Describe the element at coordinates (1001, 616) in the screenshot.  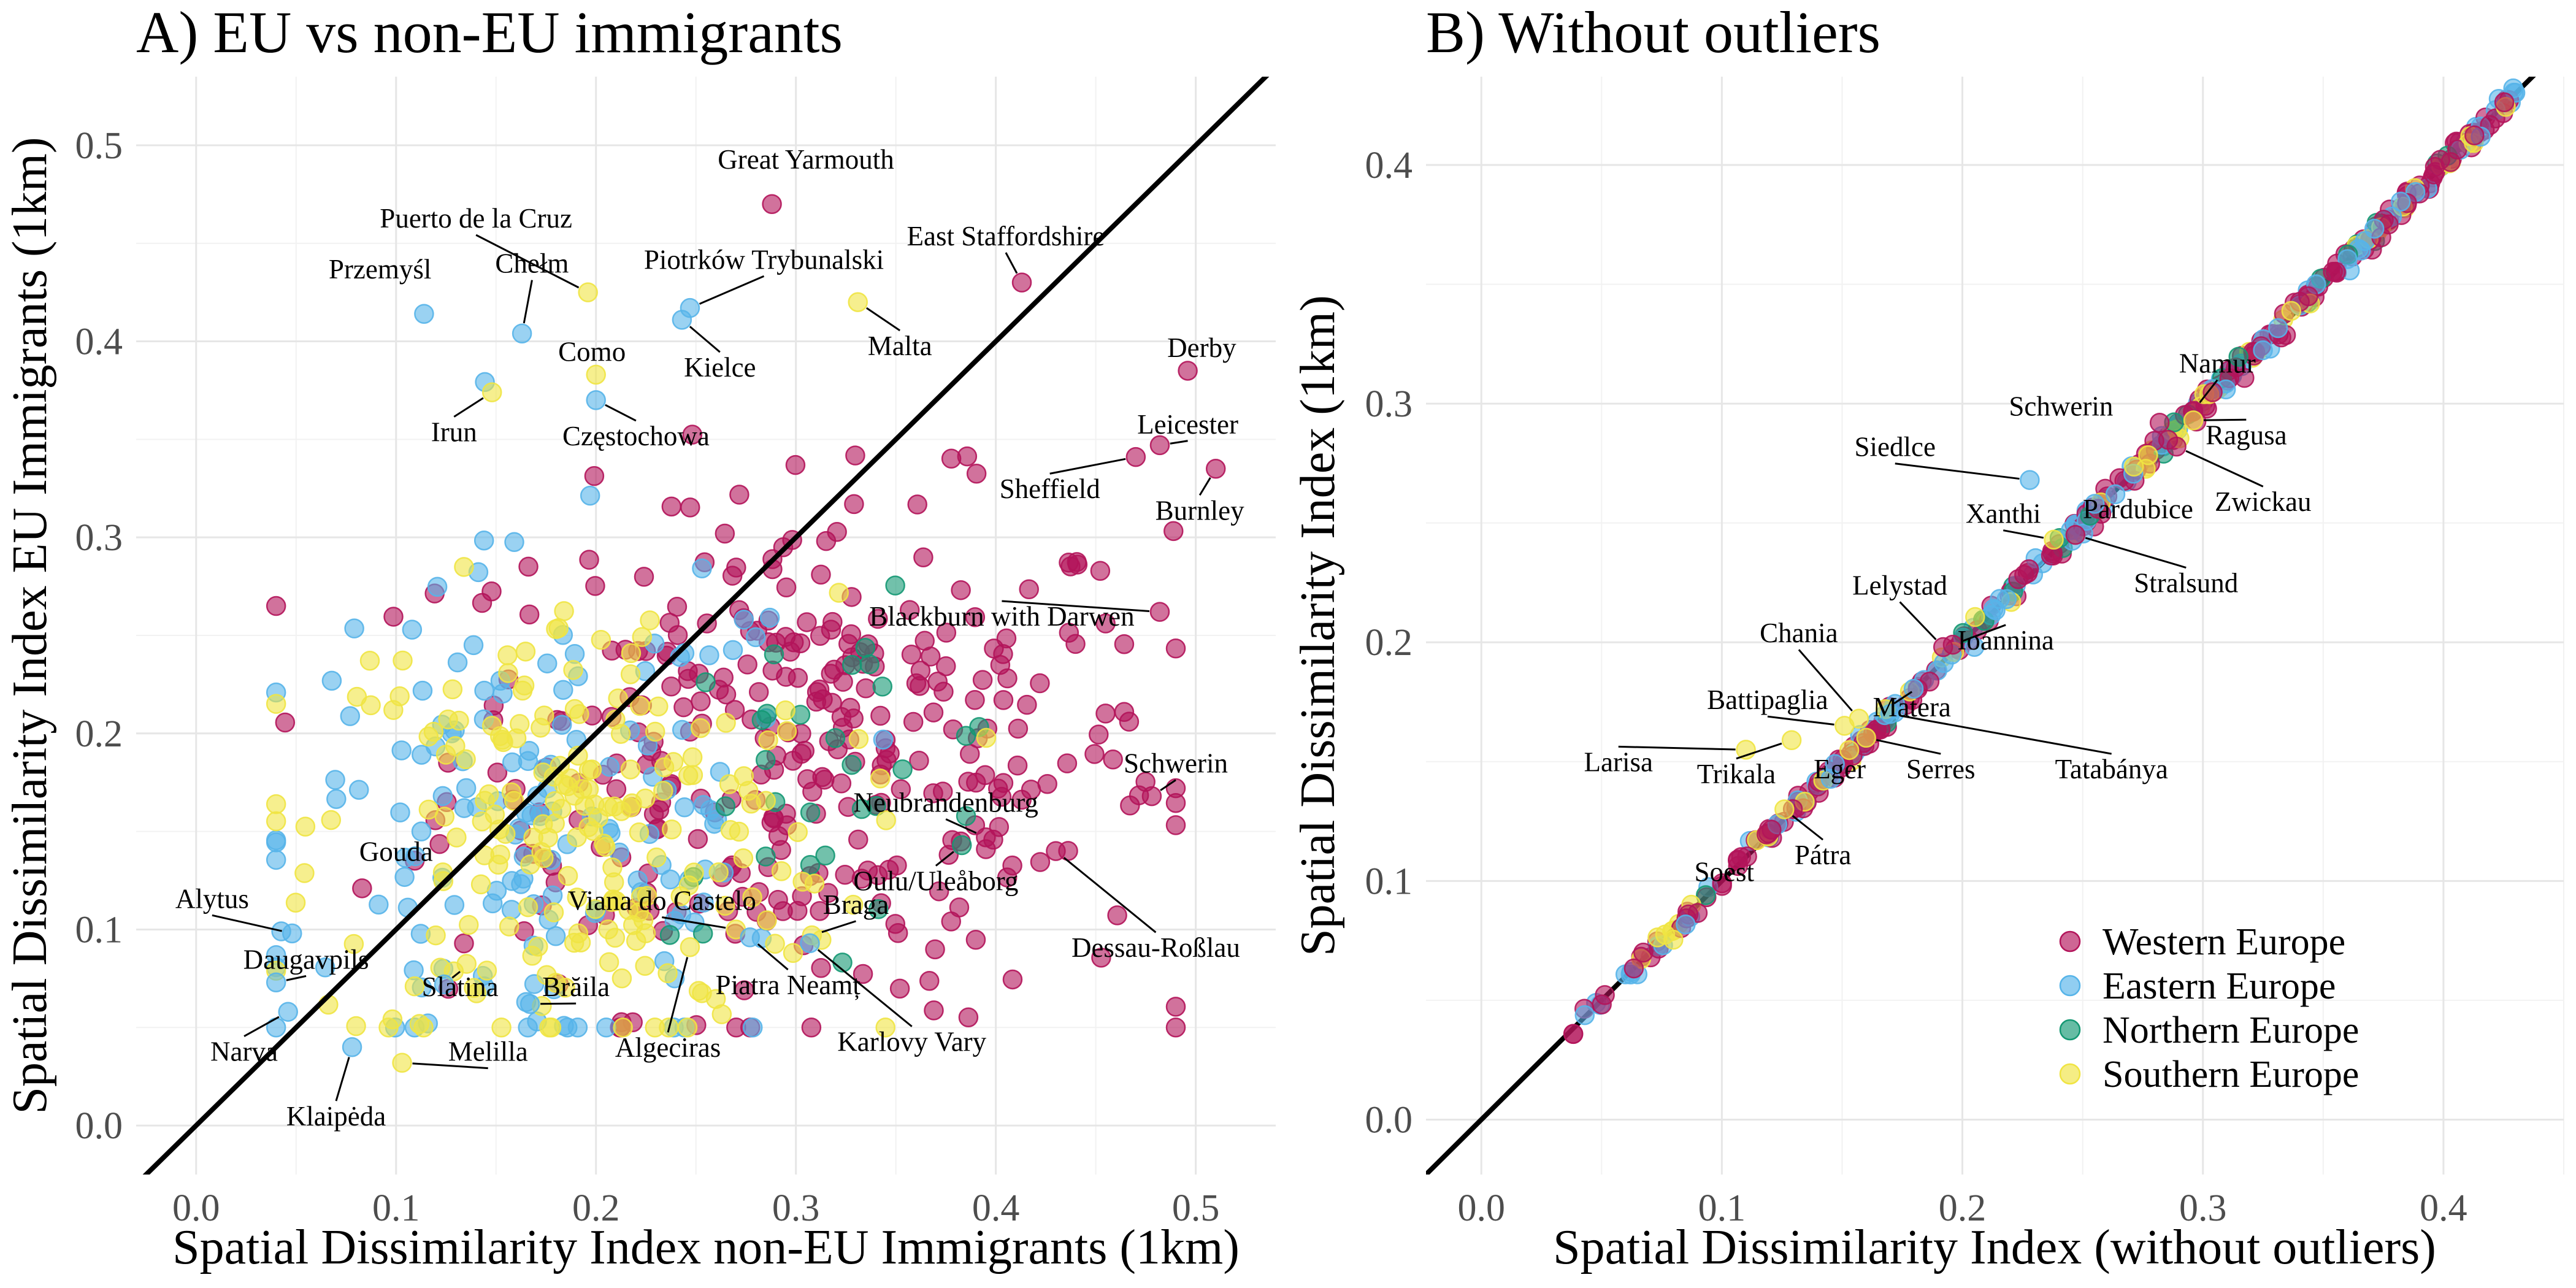
I see `point-label-blackburn-with-darwen: Blackburn with Darwen` at that location.